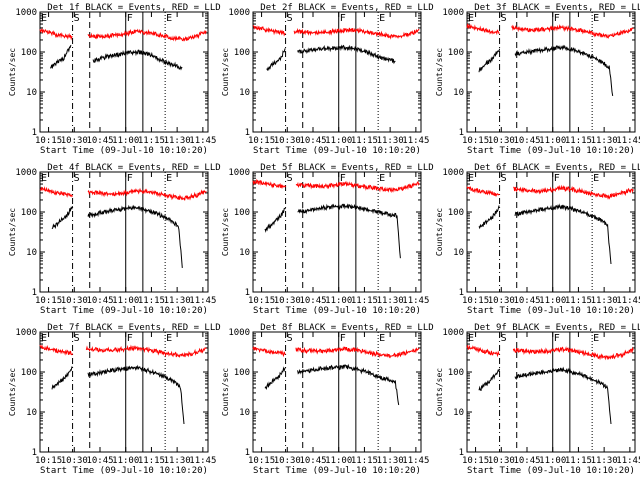 Image resolution: width=640 pixels, height=480 pixels. What do you see at coordinates (346, 8) in the screenshot?
I see `panel-title: Det 2f BLACK = Events, RED = LLD` at bounding box center [346, 8].